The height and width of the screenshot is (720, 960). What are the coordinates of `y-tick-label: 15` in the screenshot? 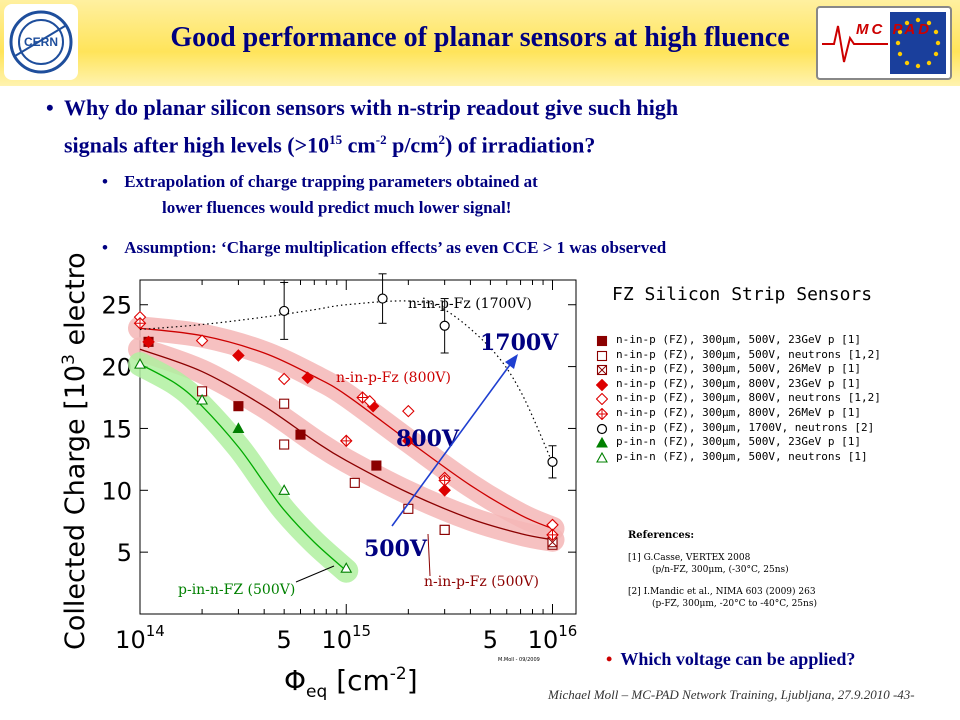 It's located at (116, 429).